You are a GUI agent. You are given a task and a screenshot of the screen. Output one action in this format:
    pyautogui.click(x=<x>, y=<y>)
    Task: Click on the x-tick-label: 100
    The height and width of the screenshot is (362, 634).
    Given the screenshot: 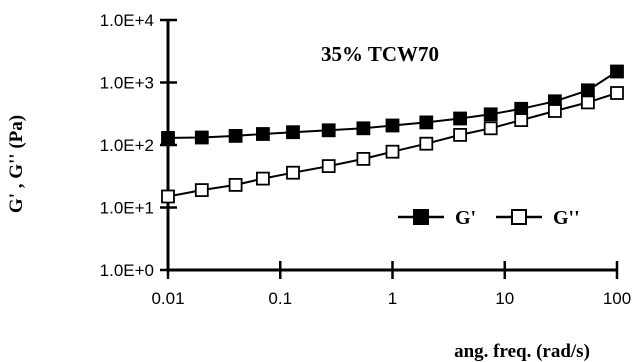 What is the action you would take?
    pyautogui.click(x=617, y=298)
    